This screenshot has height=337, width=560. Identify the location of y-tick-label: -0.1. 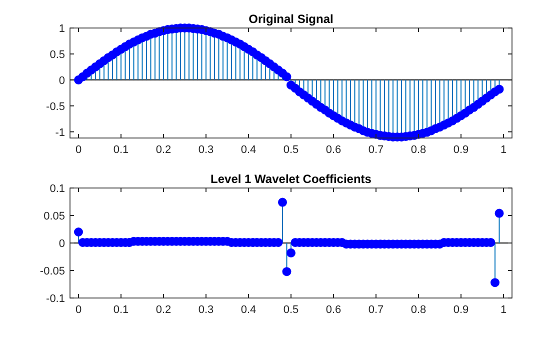
(55, 299).